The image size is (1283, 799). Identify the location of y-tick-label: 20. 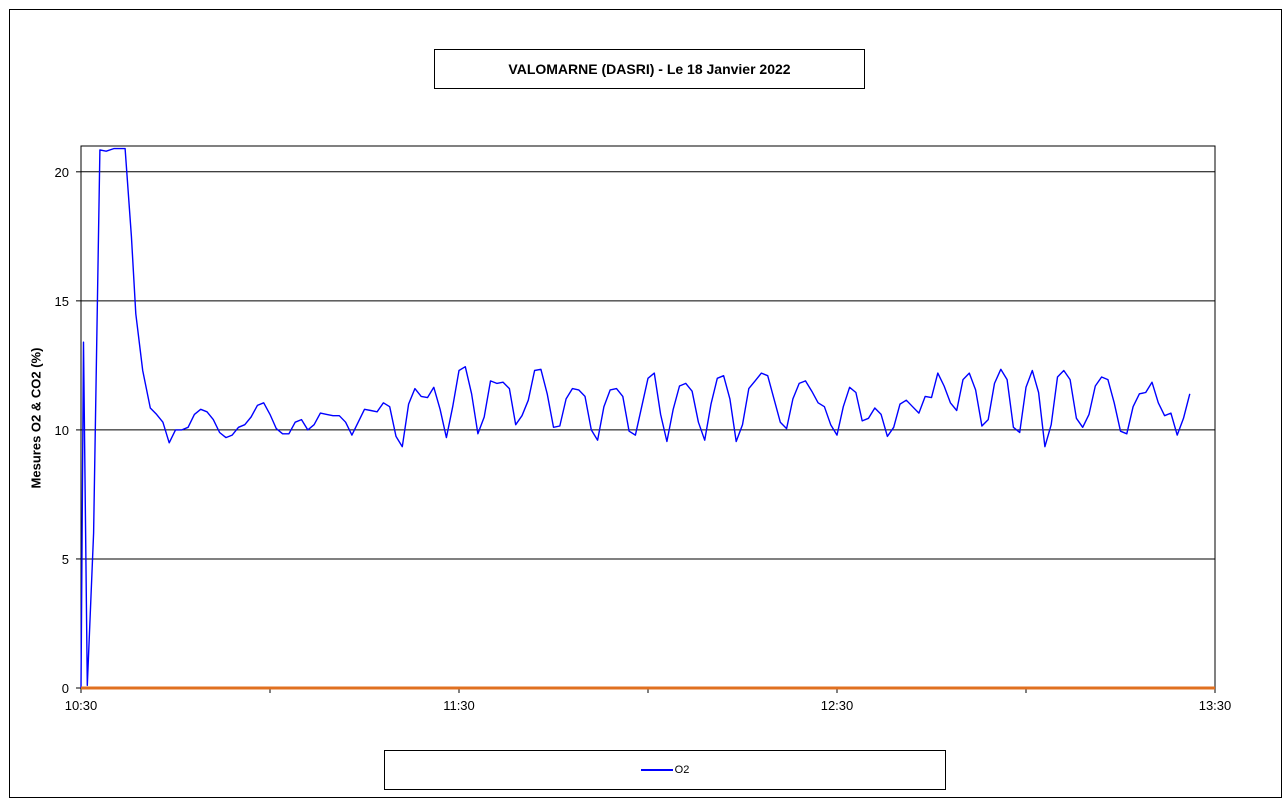
(62, 172).